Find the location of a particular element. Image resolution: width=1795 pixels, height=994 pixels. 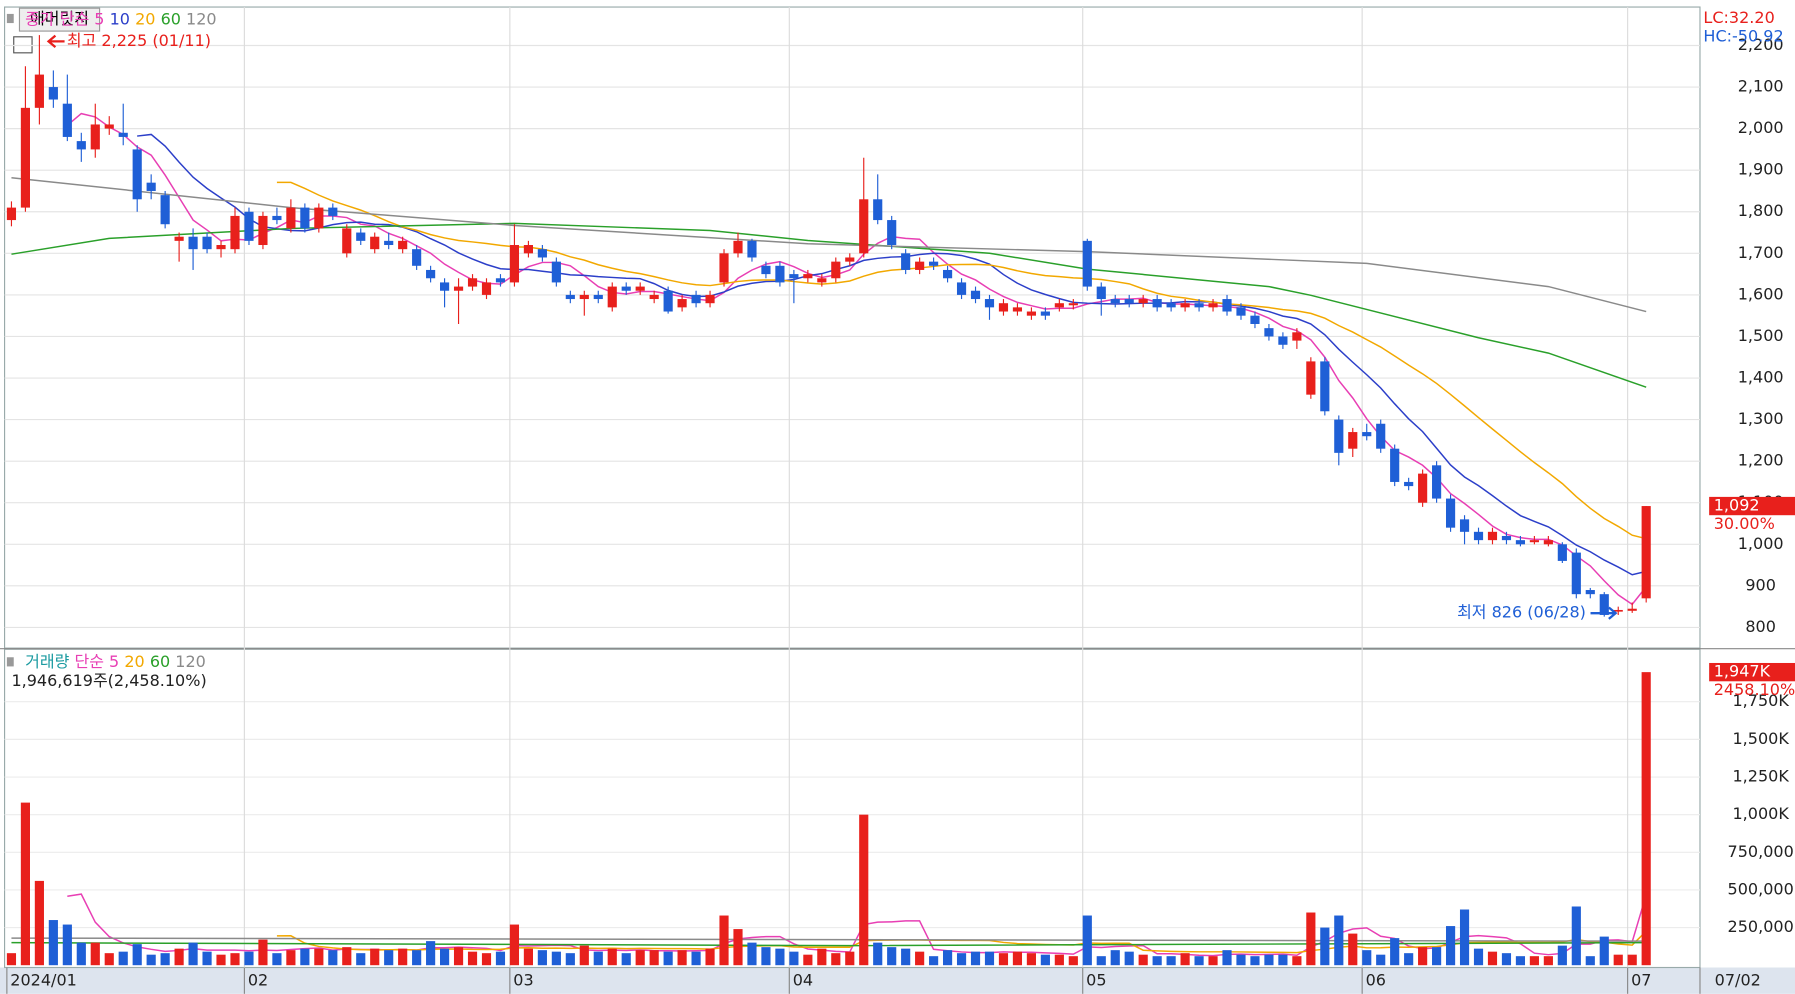

y-tick-label: 1,500 is located at coordinates (1761, 335).